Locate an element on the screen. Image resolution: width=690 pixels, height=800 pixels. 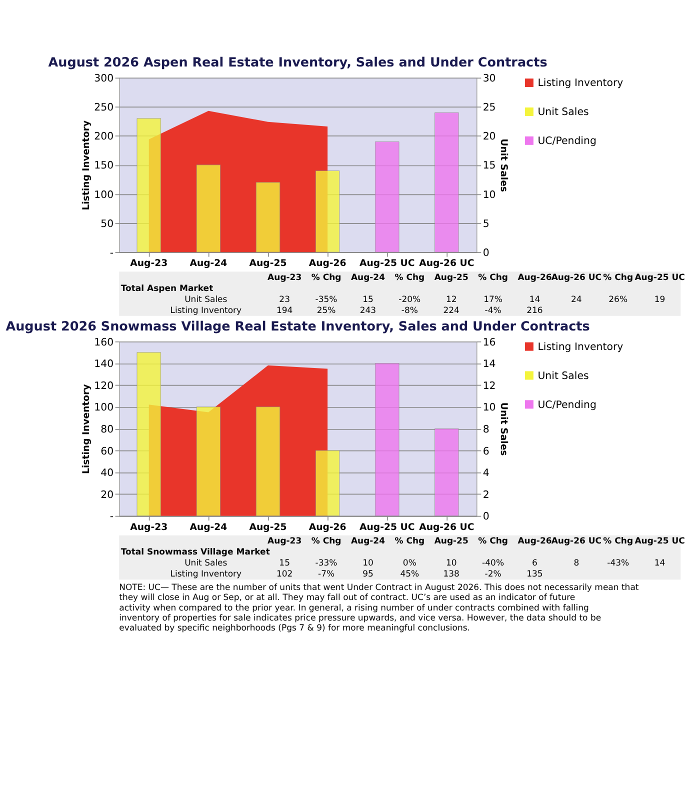
y2-tick-label: 14 is located at coordinates (489, 364).